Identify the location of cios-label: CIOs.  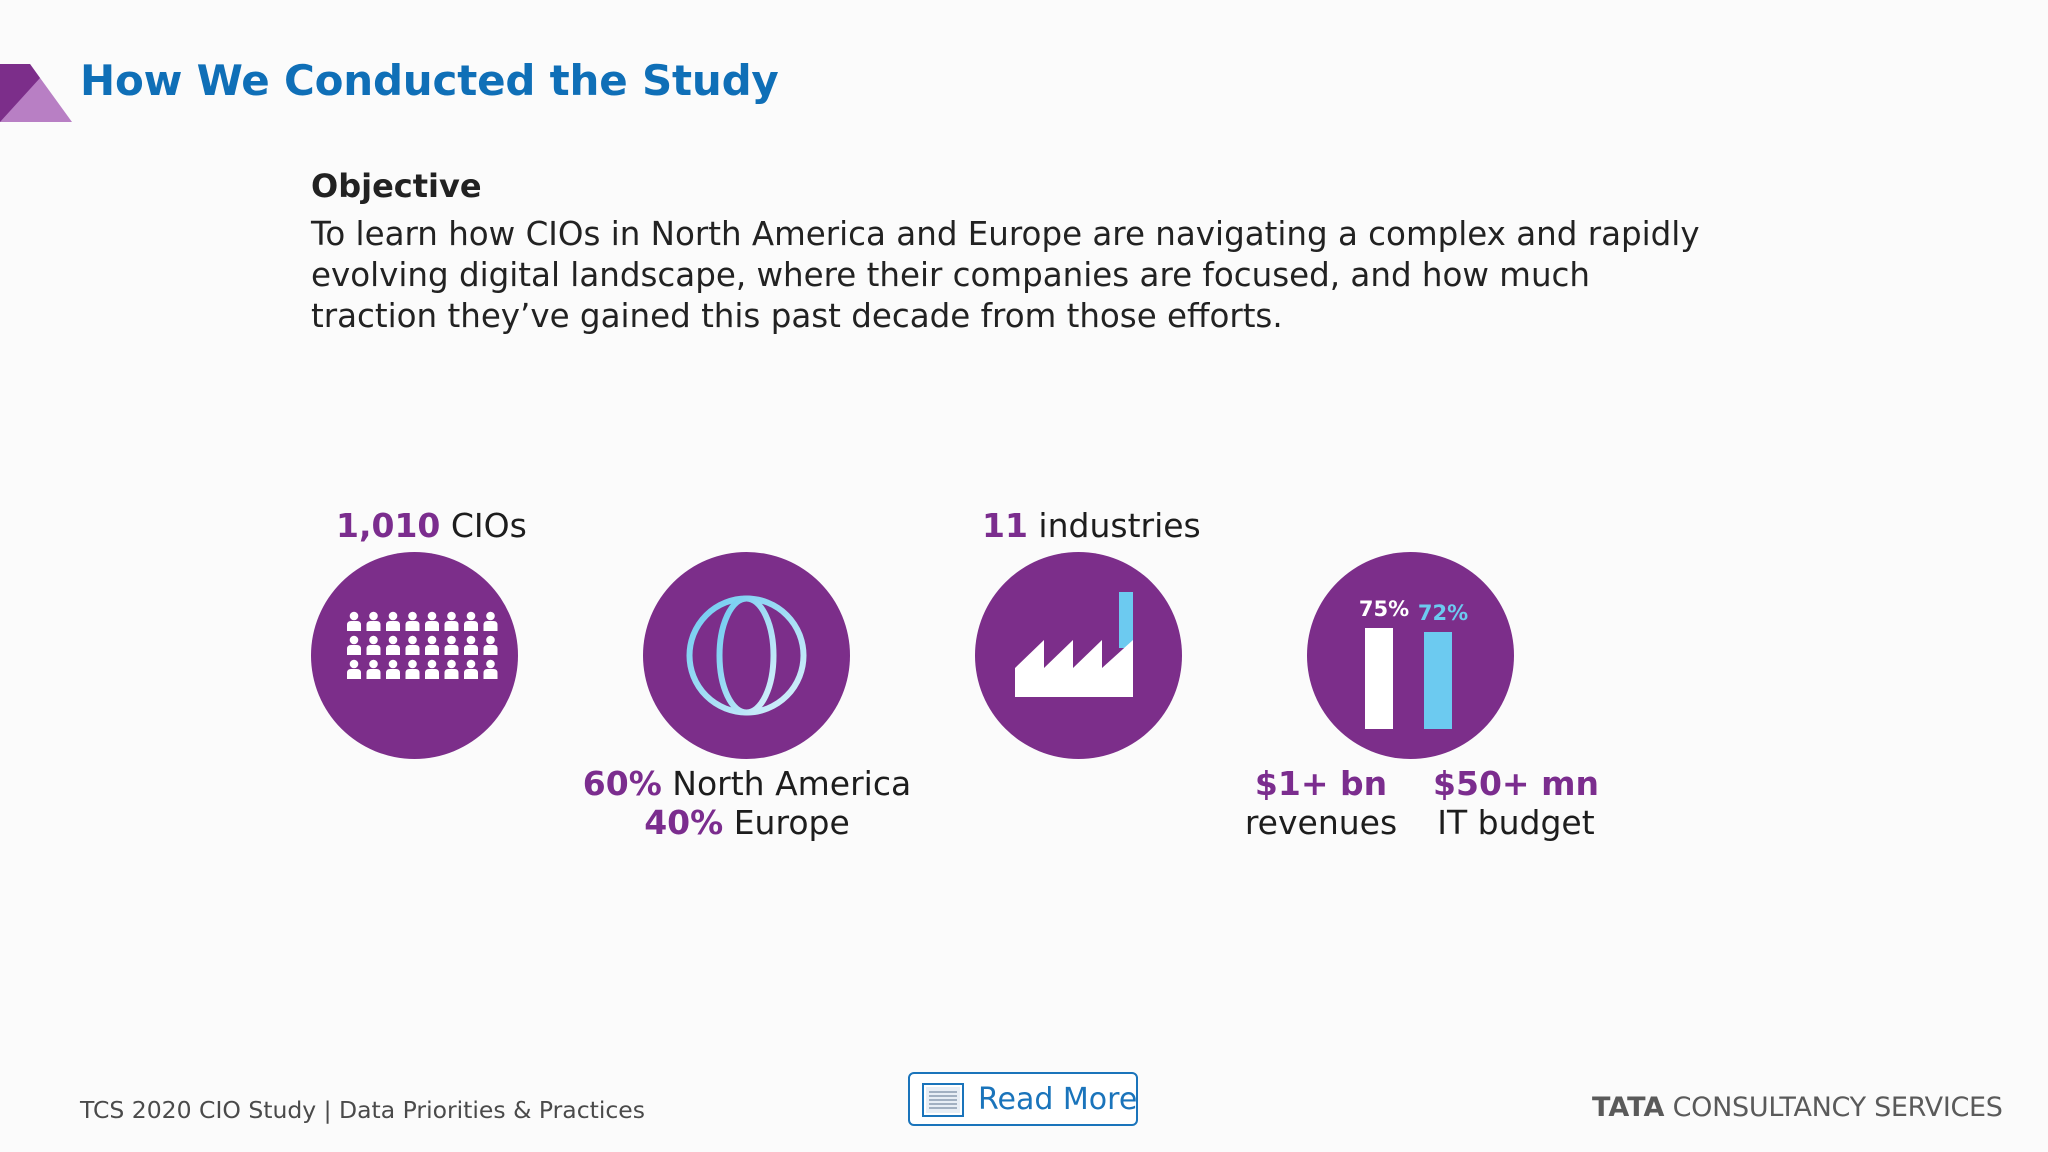
(483, 525).